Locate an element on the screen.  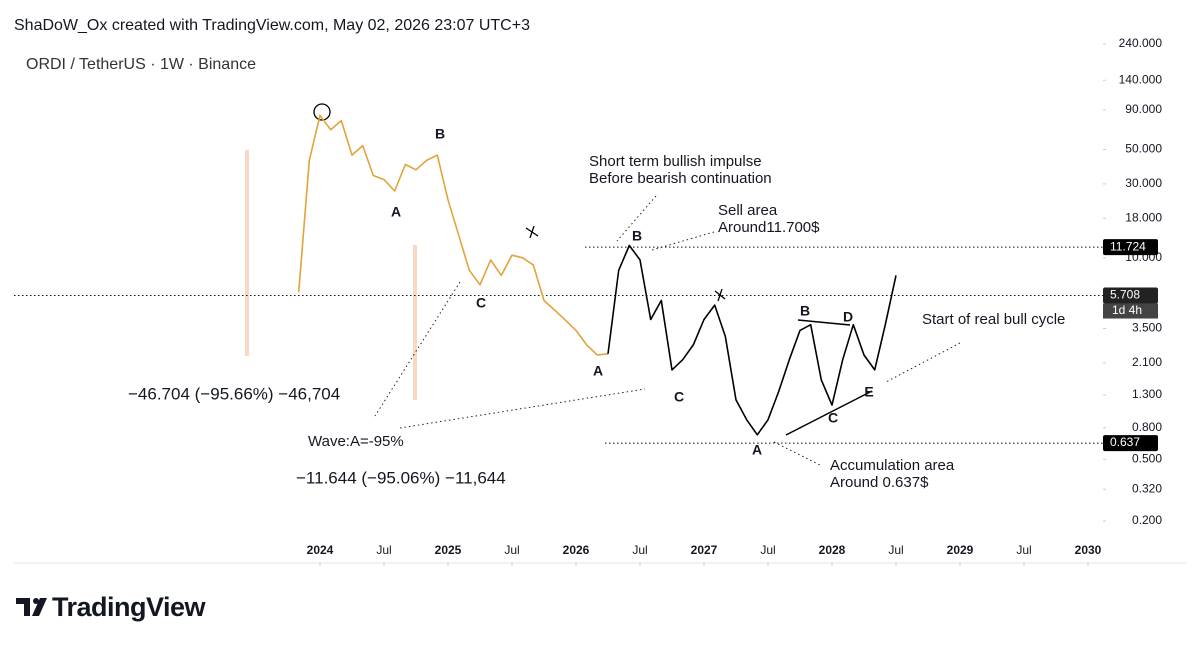
y-tick-label: 50.000 is located at coordinates (1143, 149).